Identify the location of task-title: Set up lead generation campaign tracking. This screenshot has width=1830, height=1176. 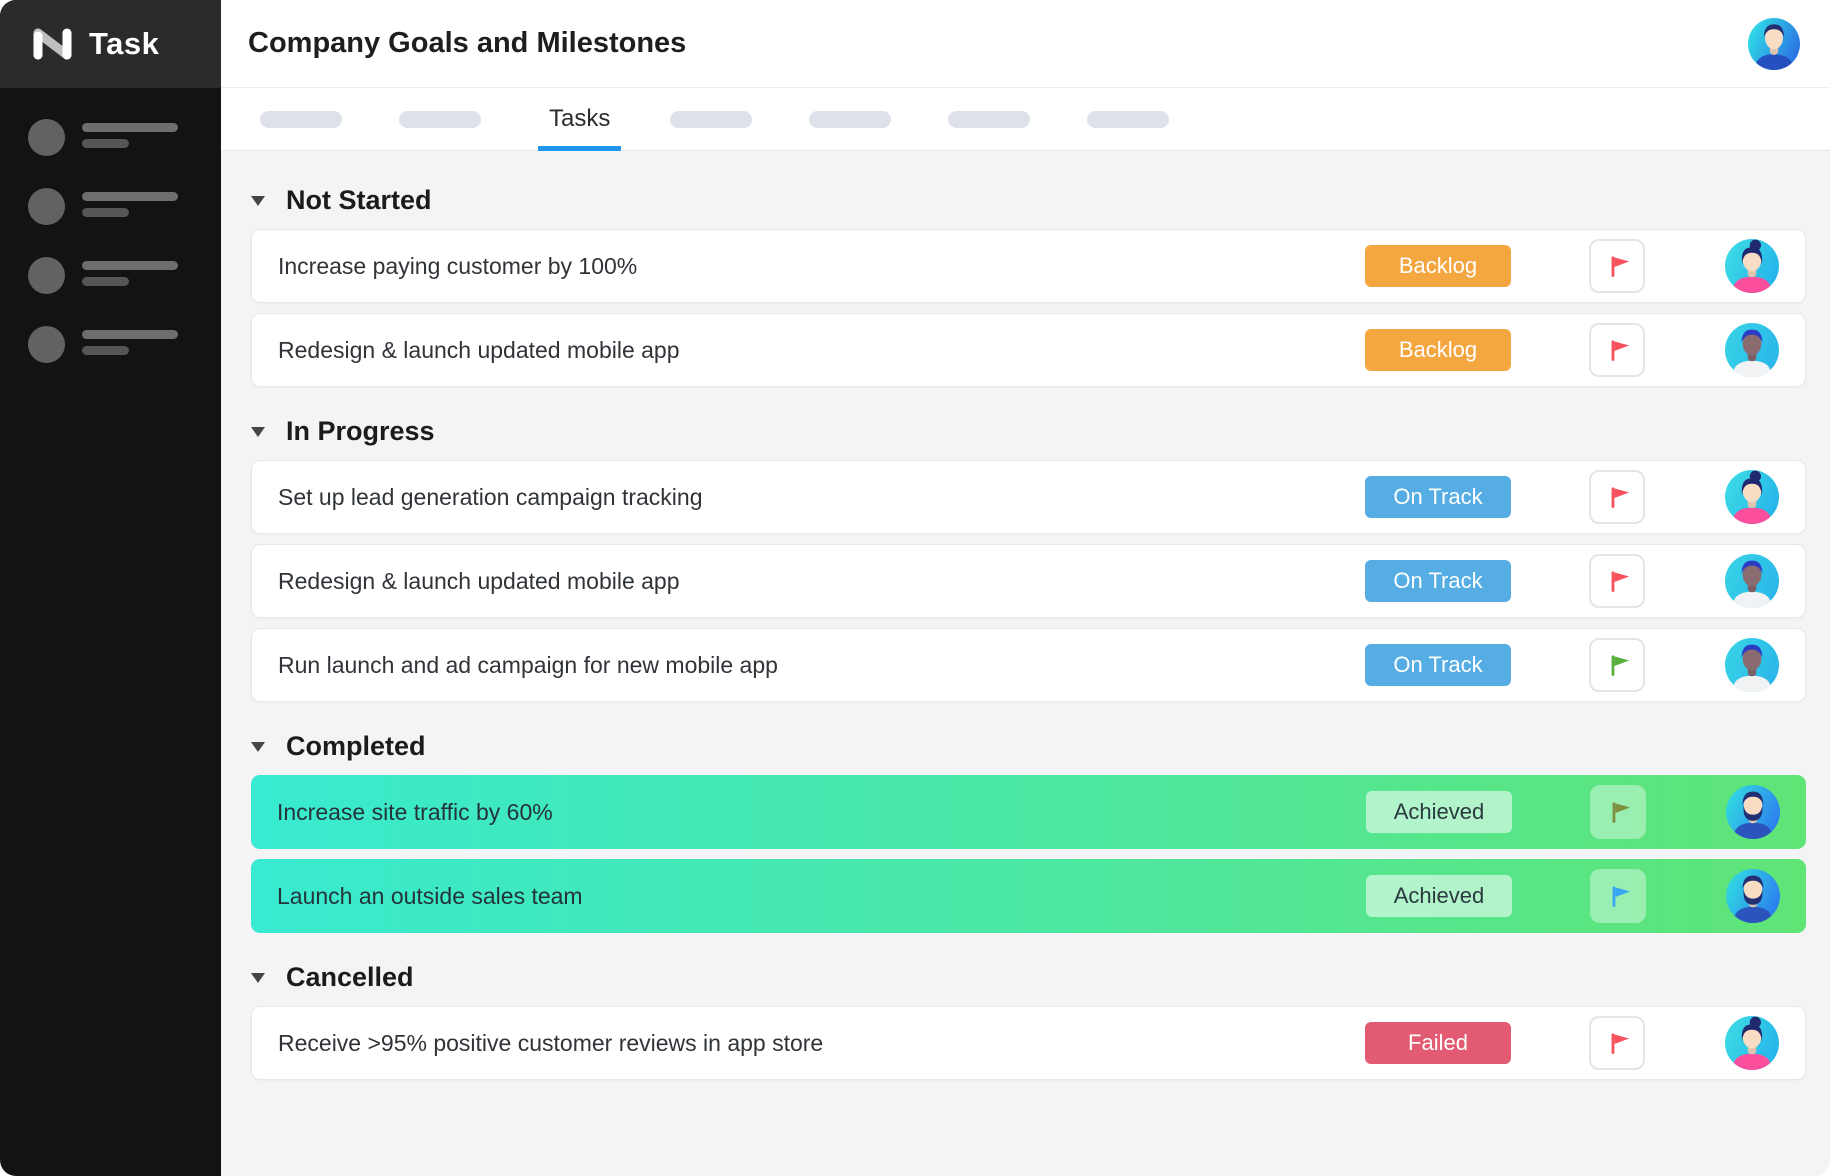
(490, 496).